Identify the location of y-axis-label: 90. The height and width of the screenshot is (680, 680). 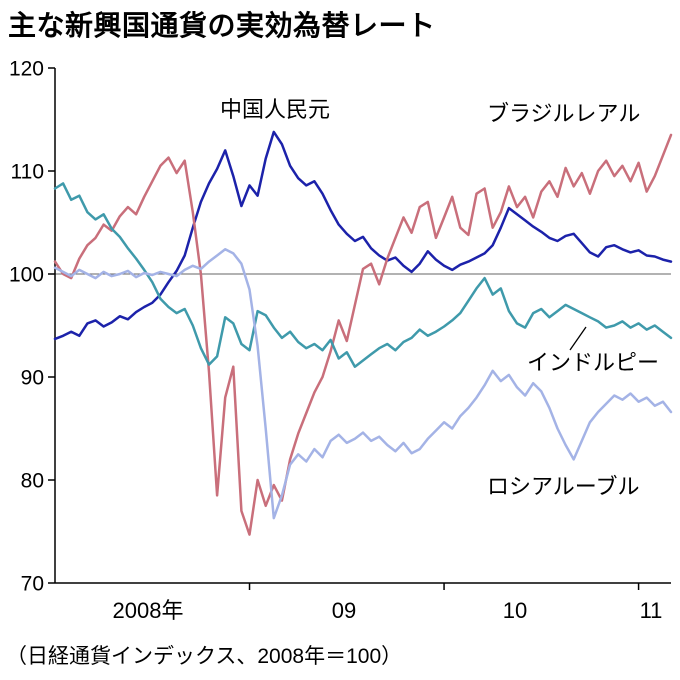
(32, 378).